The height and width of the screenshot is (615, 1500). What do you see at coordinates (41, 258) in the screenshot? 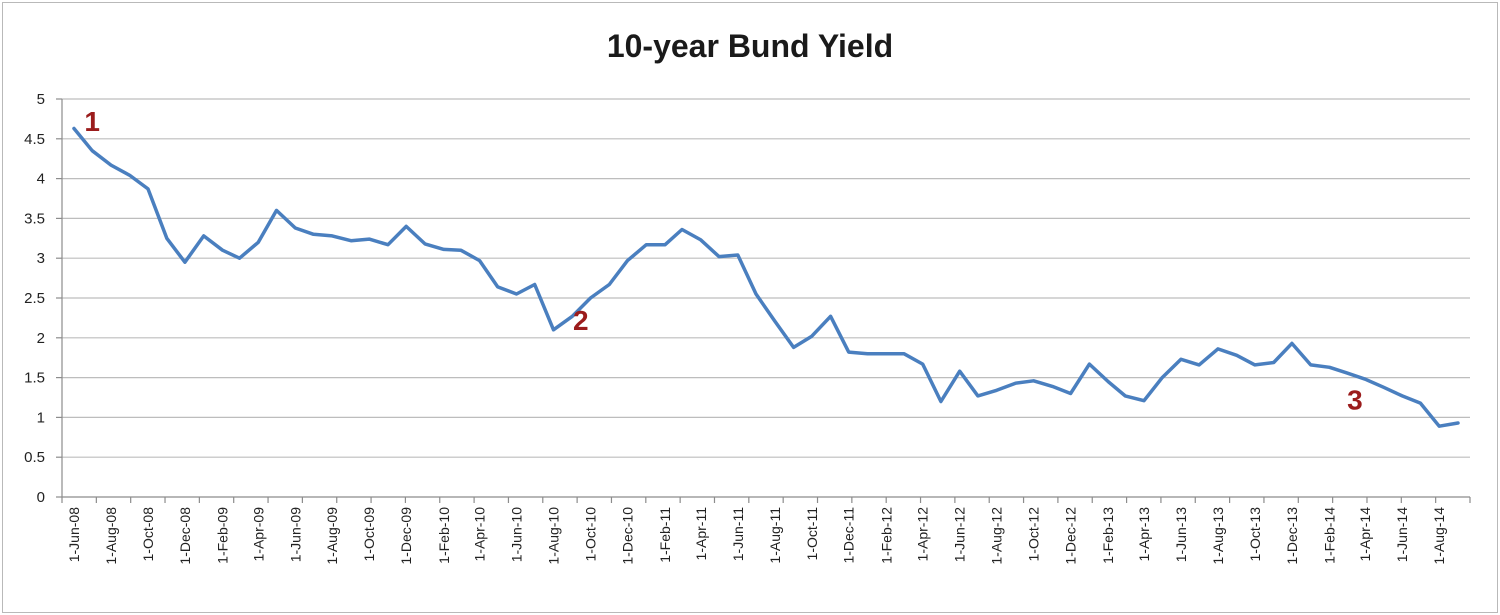
I see `y-tick-label: 3` at bounding box center [41, 258].